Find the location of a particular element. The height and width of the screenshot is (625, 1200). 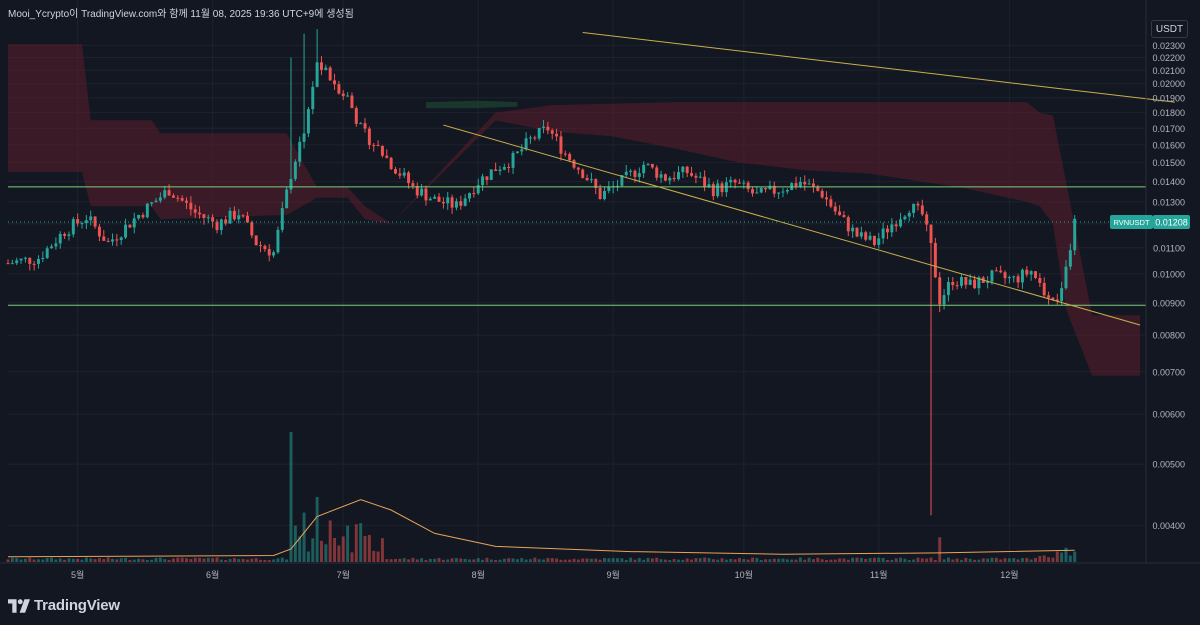

tradingview-logo: TradingView is located at coordinates (64, 605).